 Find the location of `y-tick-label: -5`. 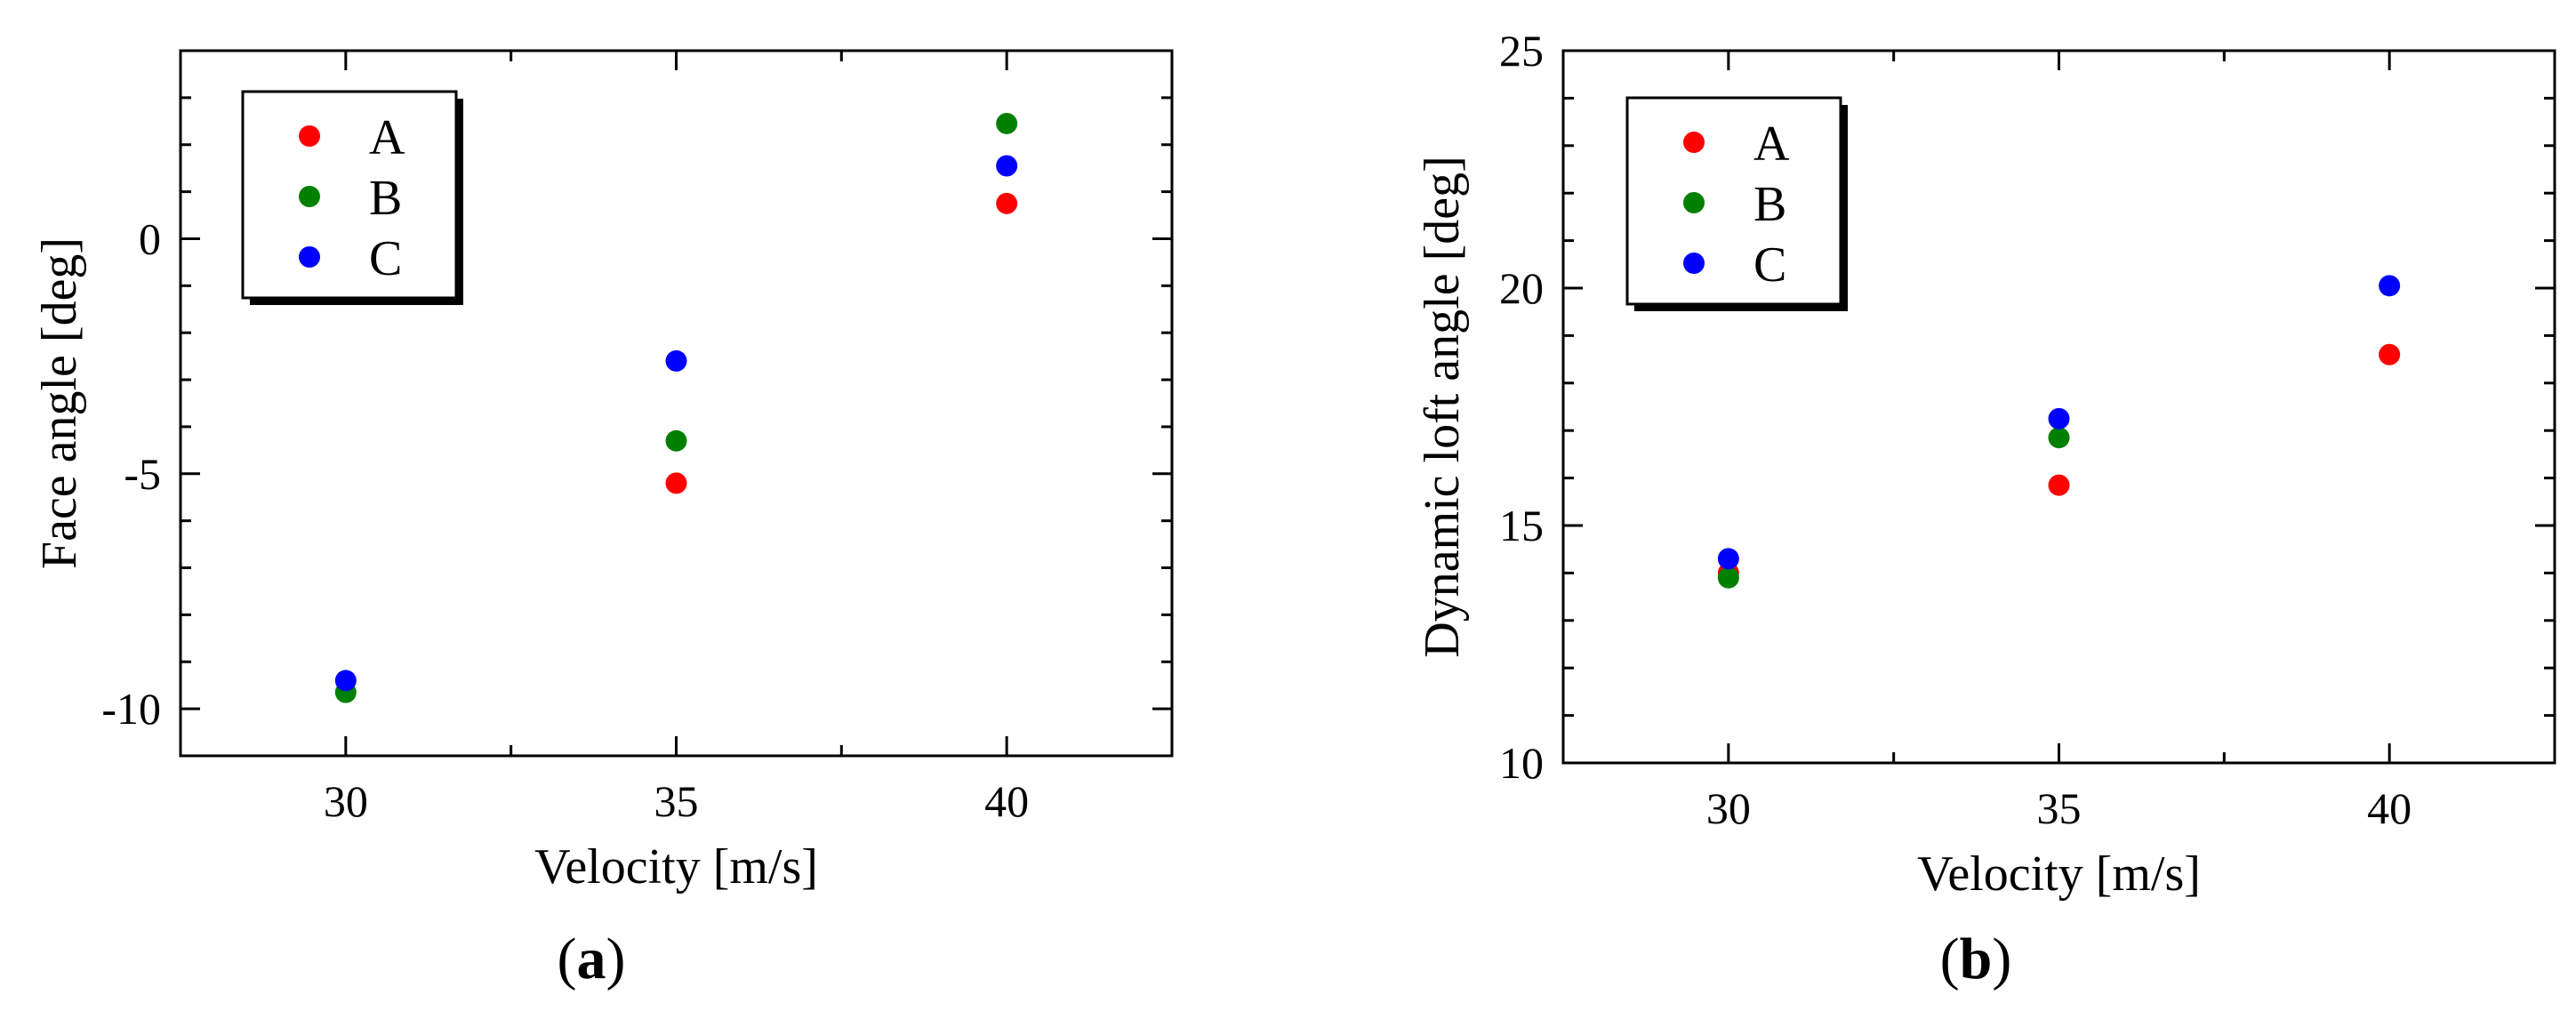

y-tick-label: -5 is located at coordinates (142, 474).